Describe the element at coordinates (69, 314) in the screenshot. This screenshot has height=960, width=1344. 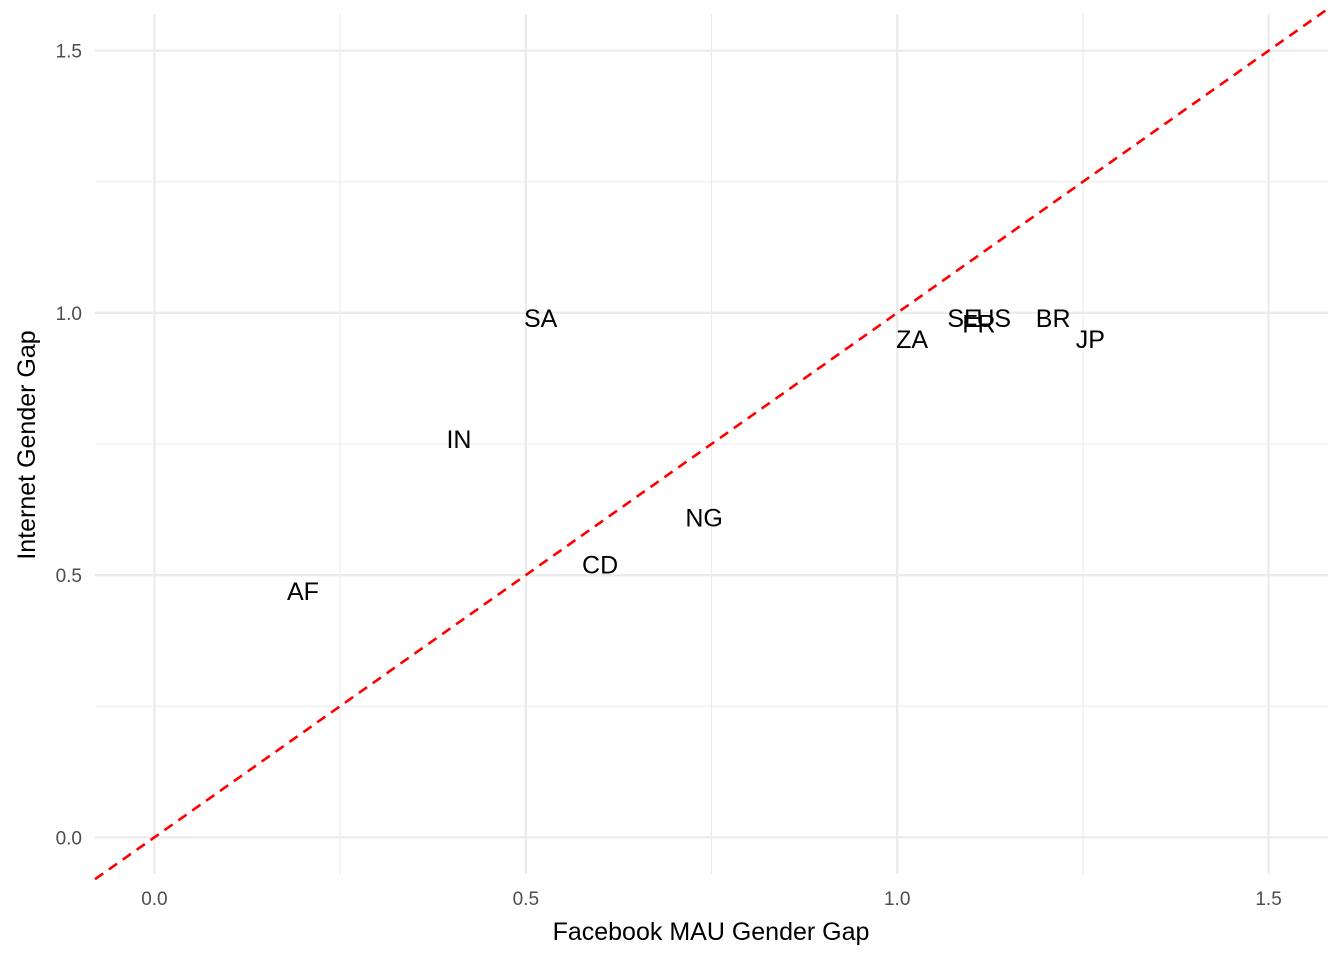
I see `y-tick-label: 1.0` at that location.